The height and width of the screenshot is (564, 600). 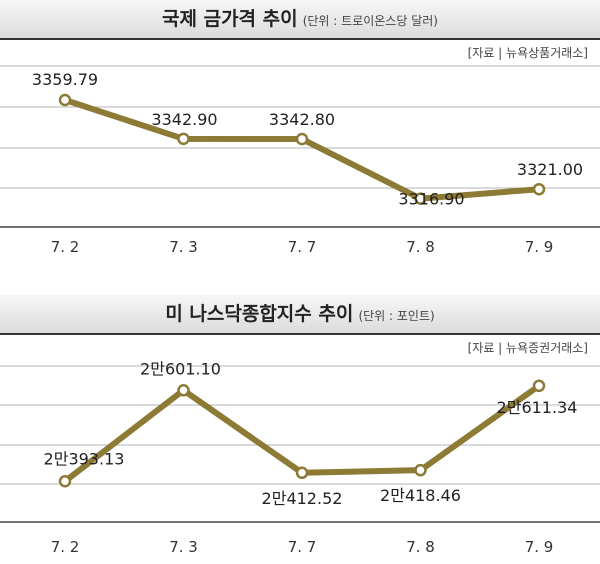 What do you see at coordinates (230, 19) in the screenshot?
I see `gold-chart-title-main: 국제 금가격 추이` at bounding box center [230, 19].